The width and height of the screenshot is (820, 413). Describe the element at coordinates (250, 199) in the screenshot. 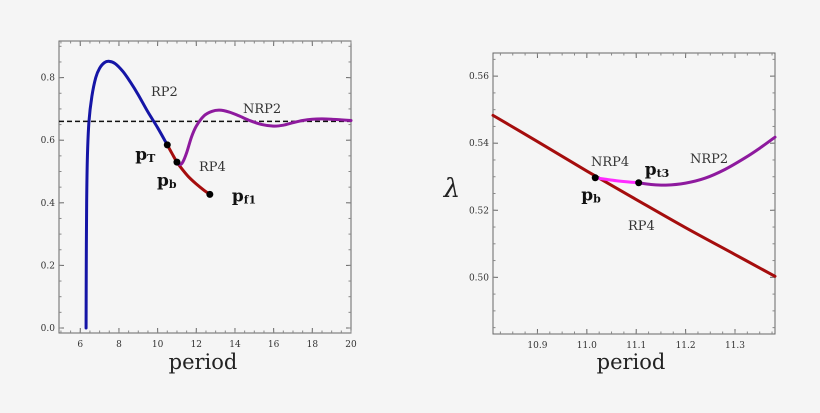

I see `point-label-subscript: f1` at that location.